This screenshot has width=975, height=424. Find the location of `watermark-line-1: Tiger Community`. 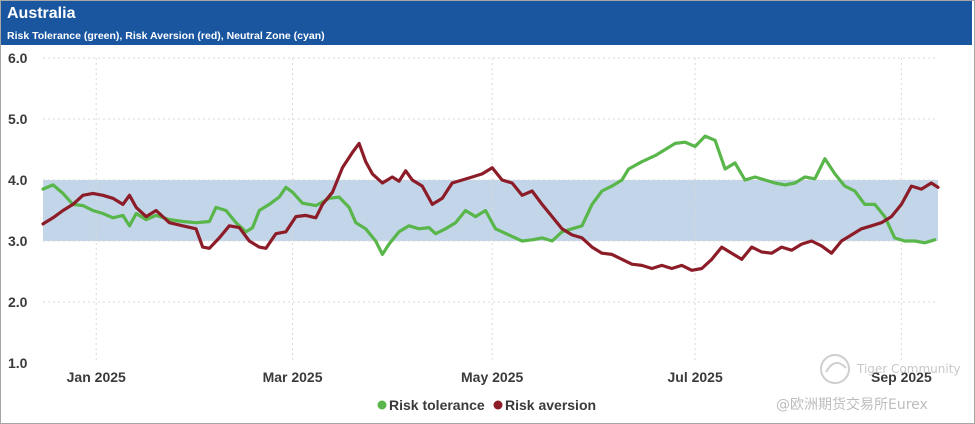

watermark-line-1: Tiger Community is located at coordinates (908, 369).